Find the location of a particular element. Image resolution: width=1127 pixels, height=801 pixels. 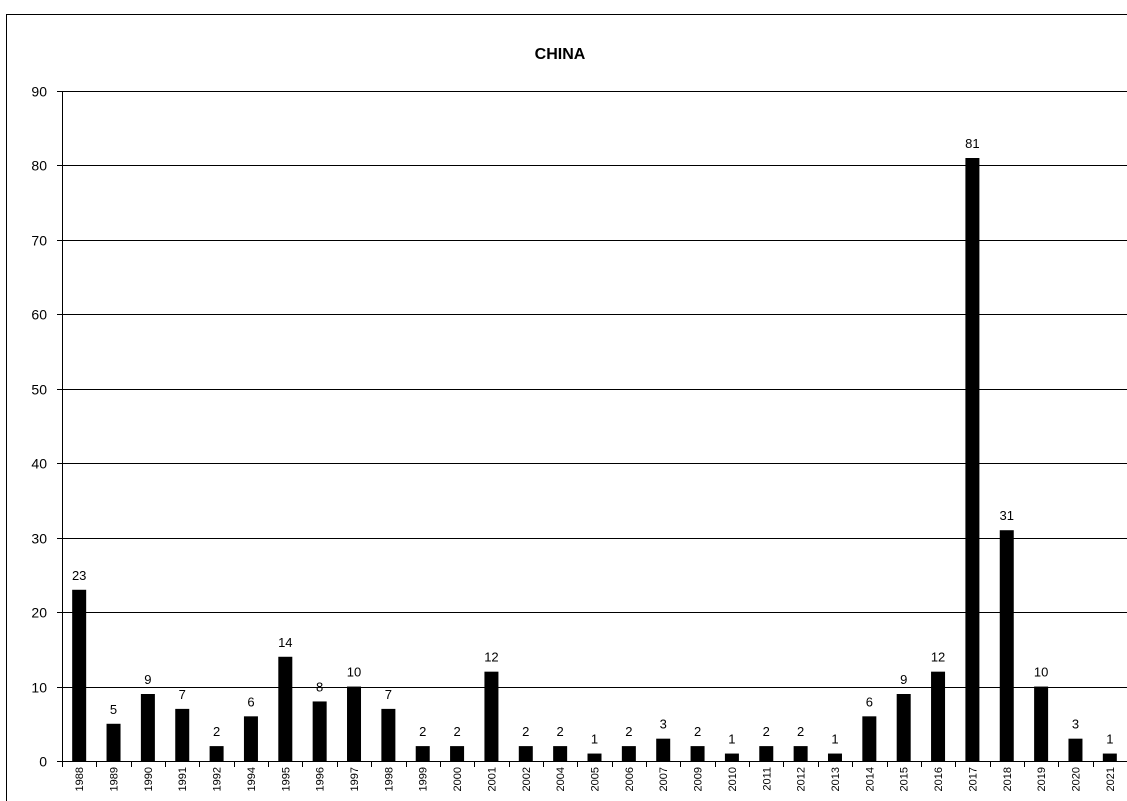

data-label: 5 is located at coordinates (113, 709).